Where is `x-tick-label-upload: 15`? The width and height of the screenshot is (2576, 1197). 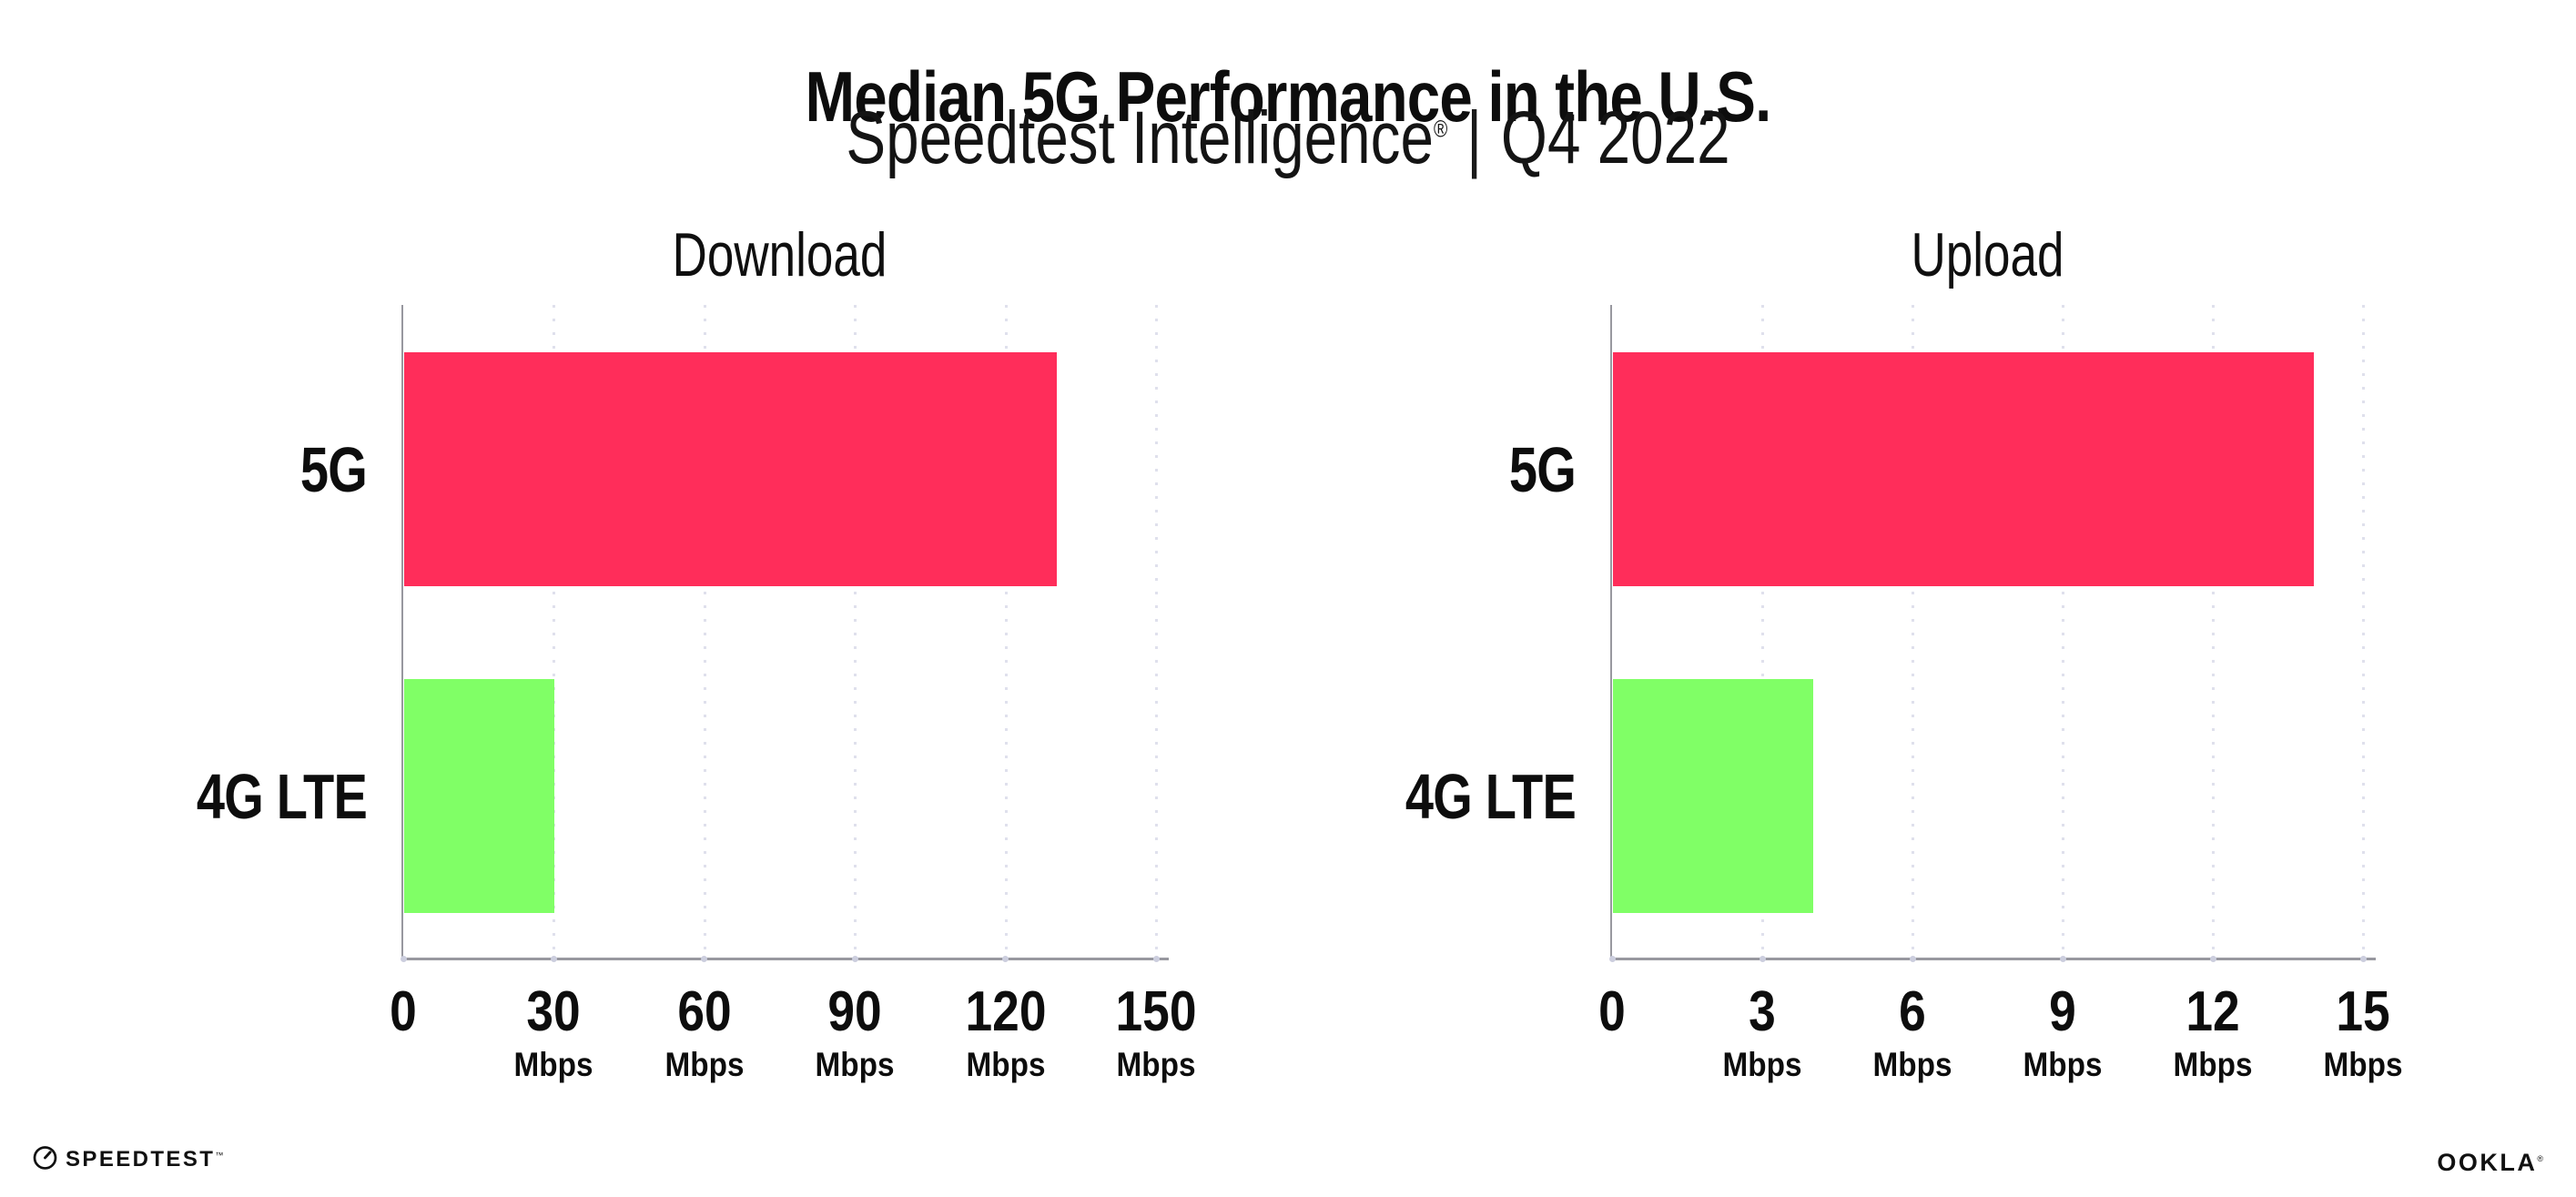 x-tick-label-upload: 15 is located at coordinates (2363, 1011).